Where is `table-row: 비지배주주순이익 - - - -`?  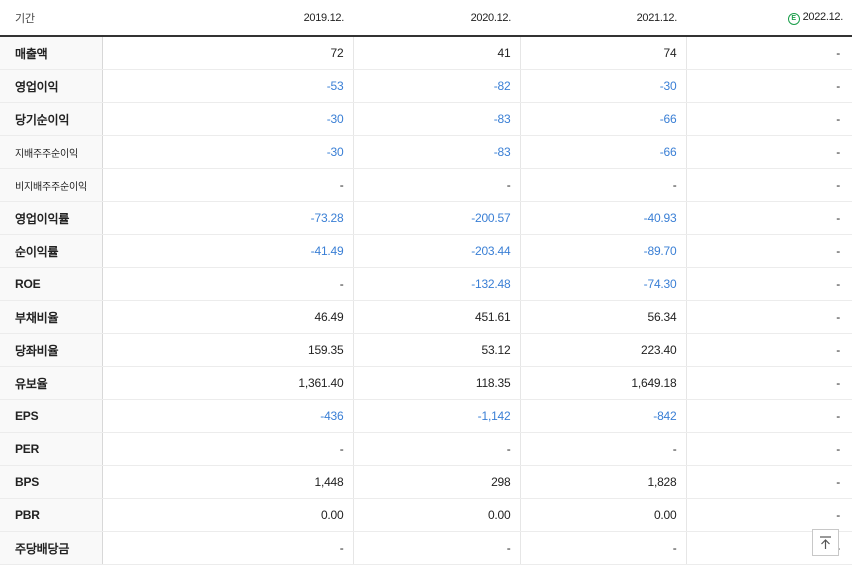 table-row: 비지배주주순이익 - - - - is located at coordinates (426, 185).